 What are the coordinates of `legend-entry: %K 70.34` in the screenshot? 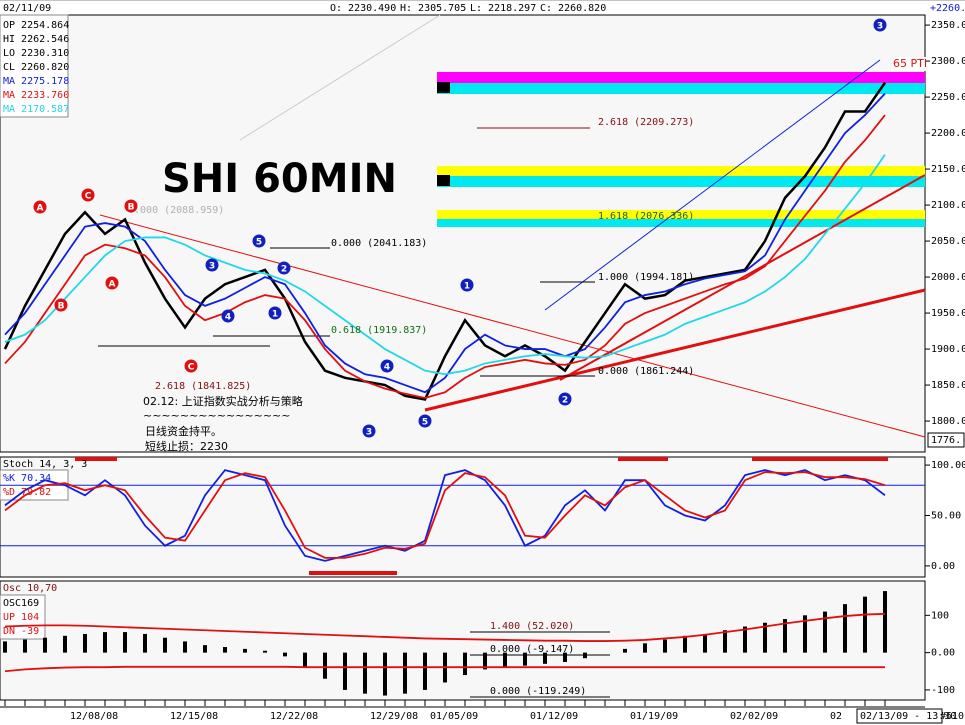 It's located at (27, 478).